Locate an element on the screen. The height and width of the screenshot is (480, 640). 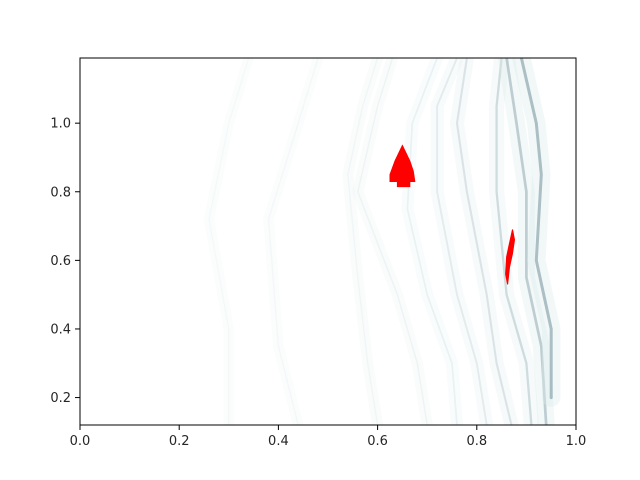
x-tick-label: 0.0 is located at coordinates (80, 441).